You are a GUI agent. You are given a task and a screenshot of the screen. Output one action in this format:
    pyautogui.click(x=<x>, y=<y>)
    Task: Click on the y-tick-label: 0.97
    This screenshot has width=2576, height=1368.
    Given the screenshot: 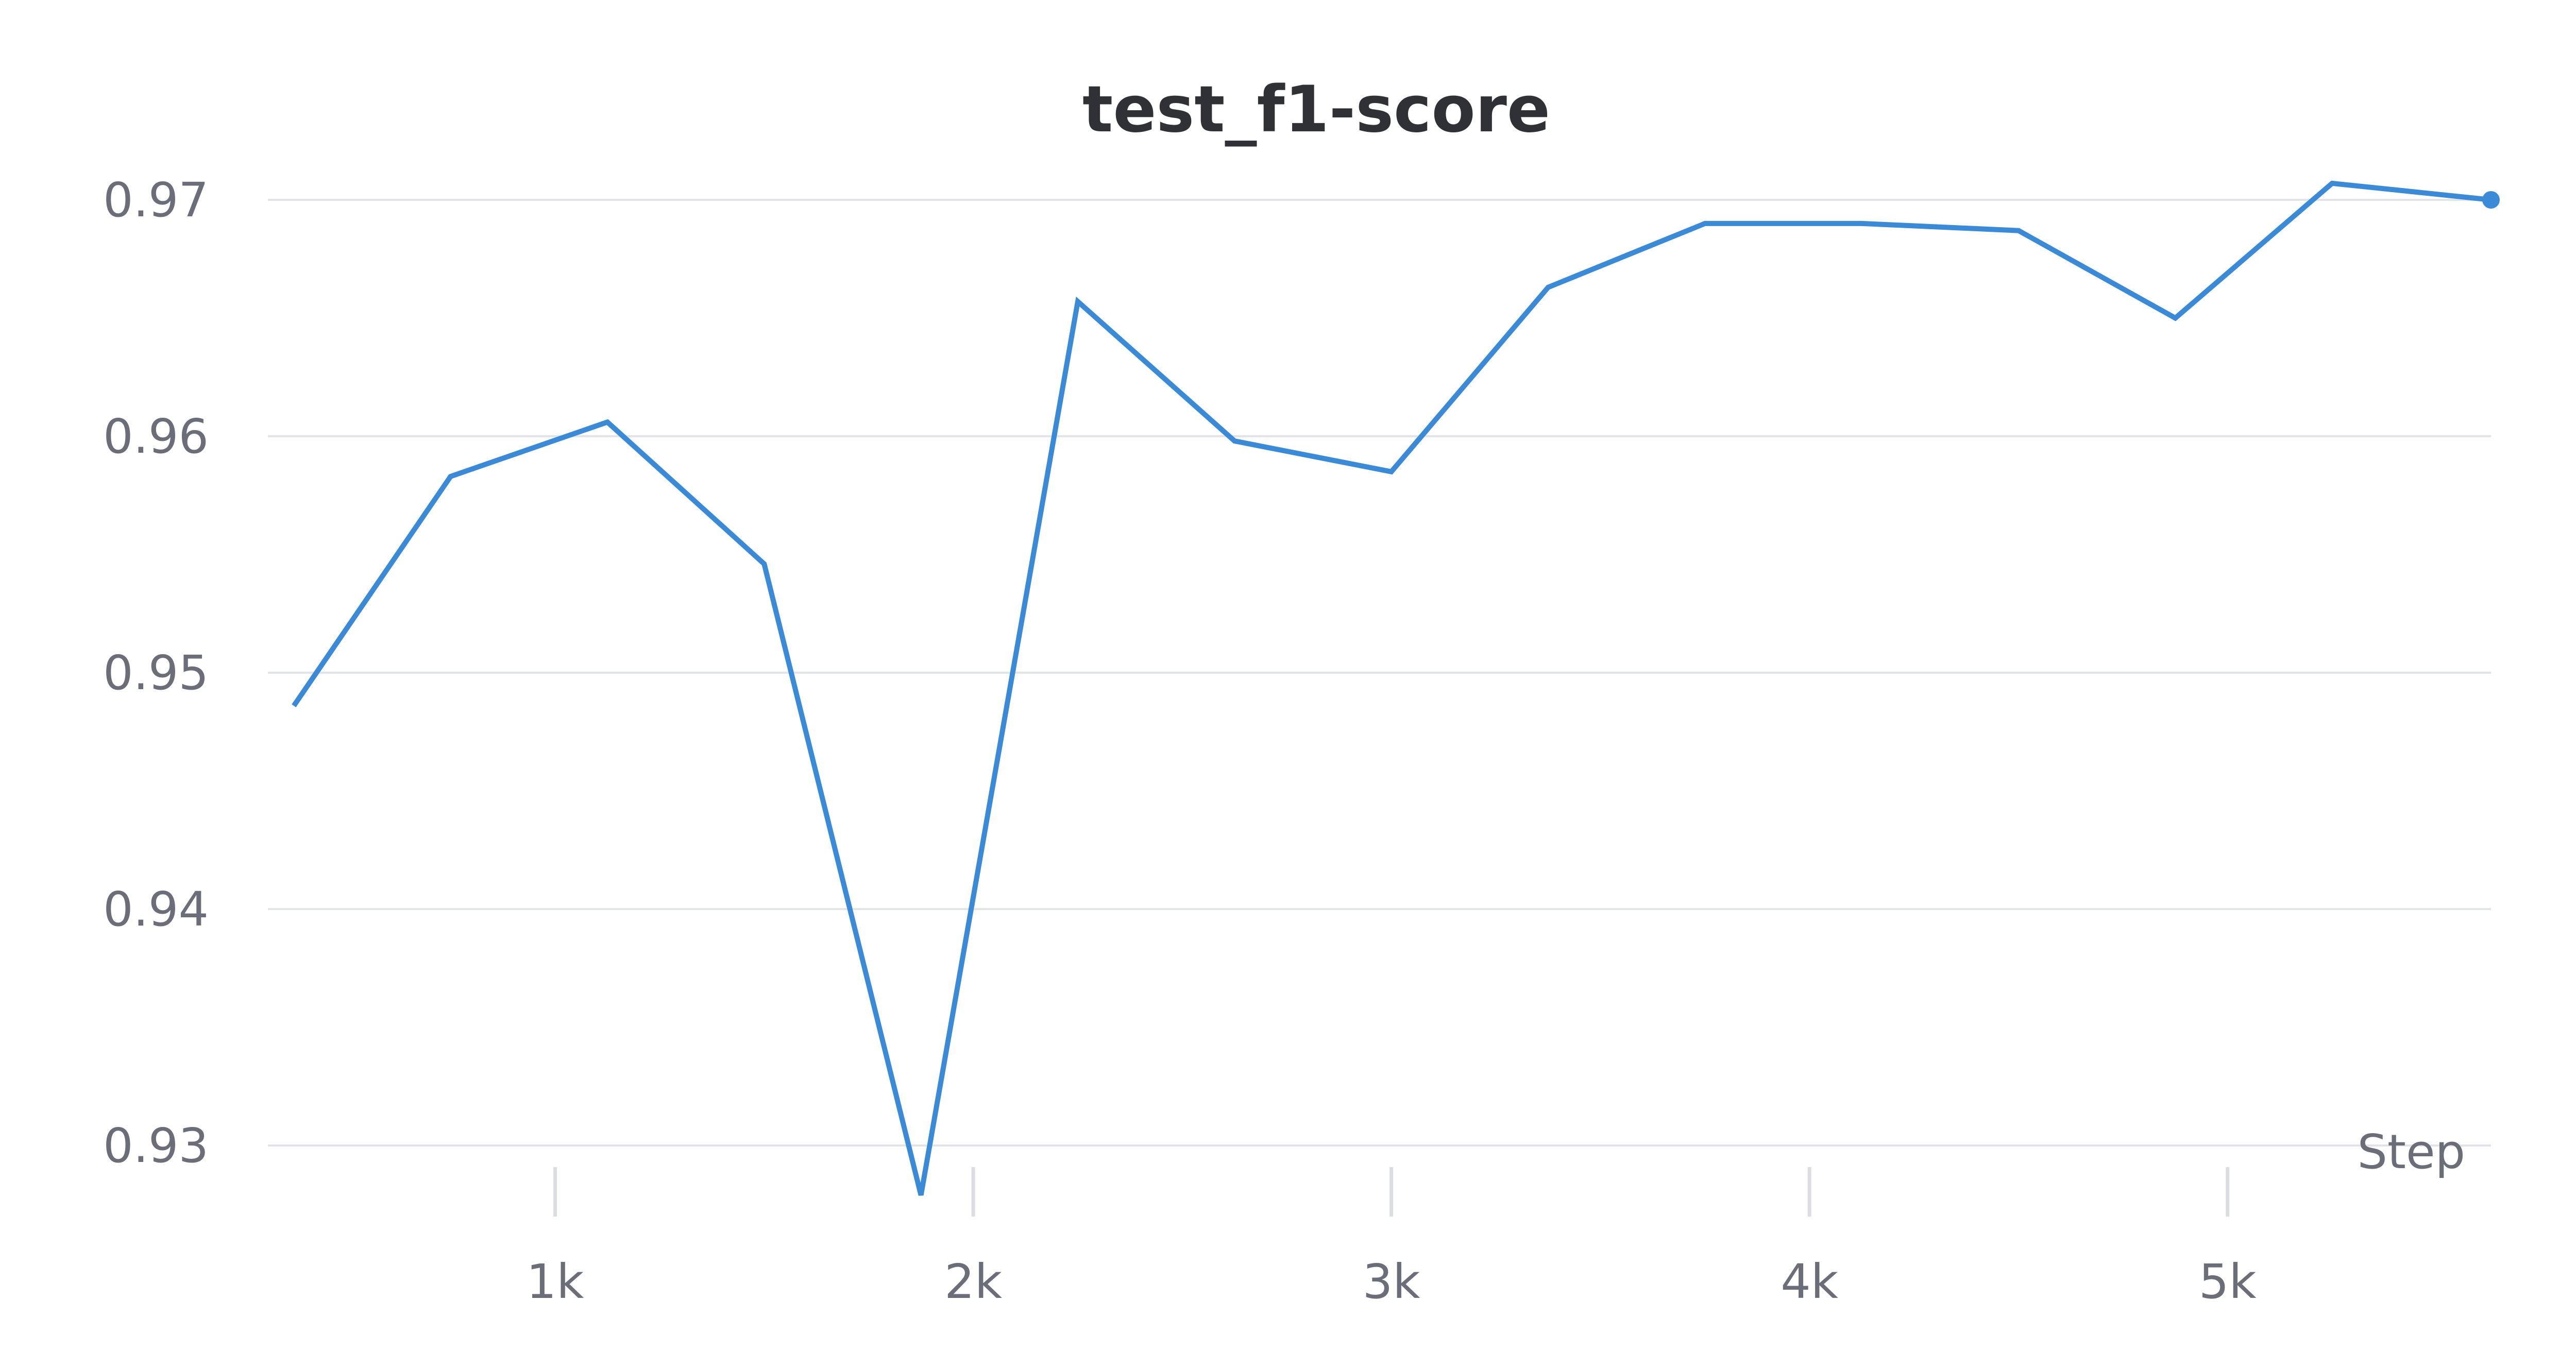 What is the action you would take?
    pyautogui.click(x=156, y=200)
    